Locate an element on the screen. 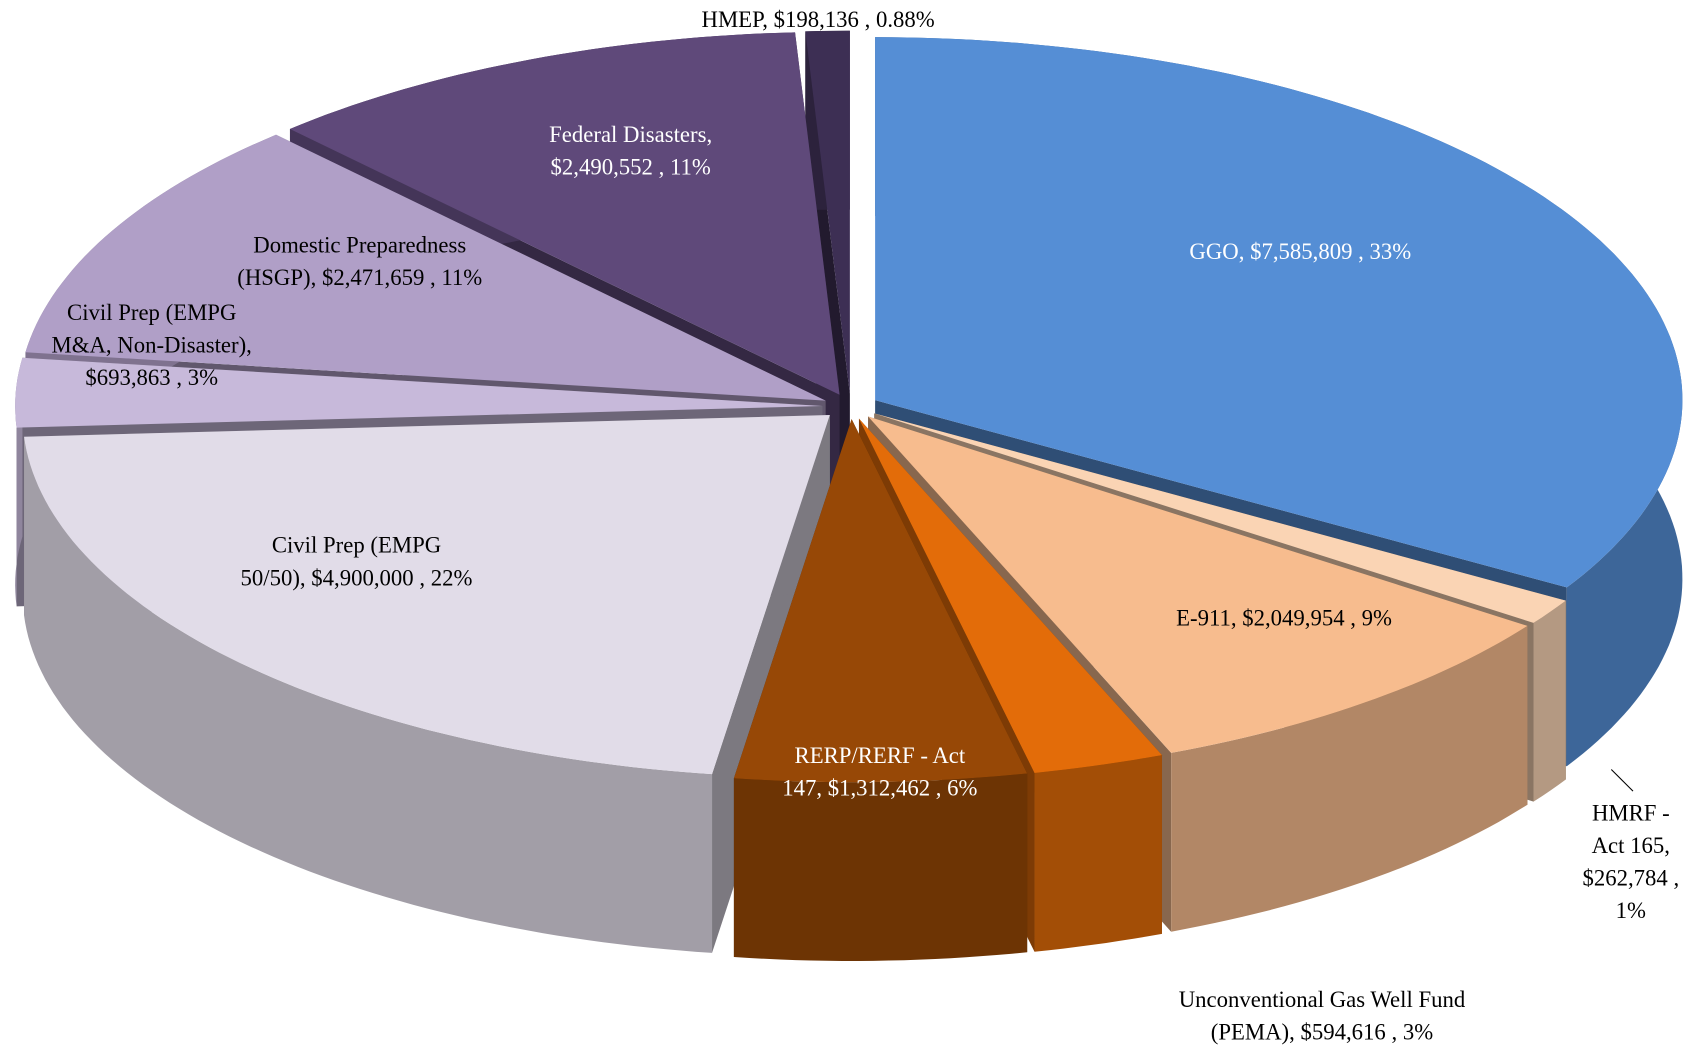 The width and height of the screenshot is (1698, 1047). data-label: Civil Prep (EMPG 50/50), $4,900,000 , 22% is located at coordinates (357, 562).